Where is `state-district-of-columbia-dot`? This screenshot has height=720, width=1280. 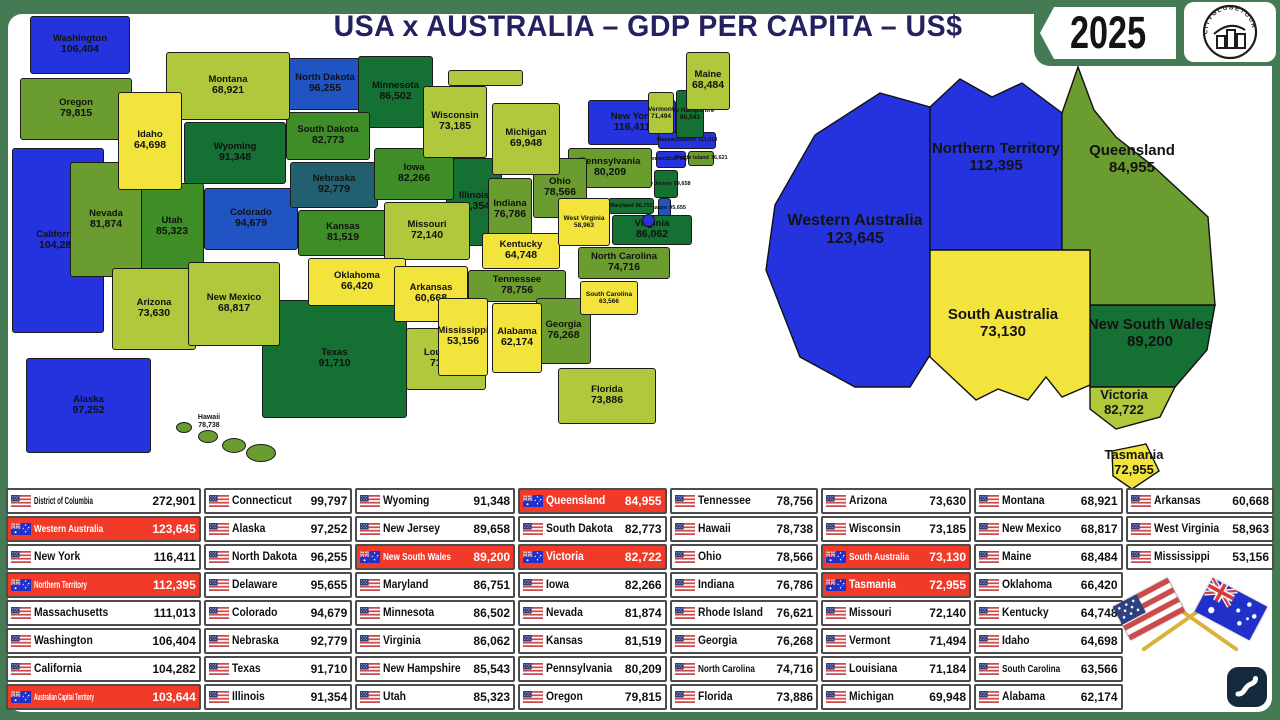
state-district-of-columbia-dot is located at coordinates (648, 220).